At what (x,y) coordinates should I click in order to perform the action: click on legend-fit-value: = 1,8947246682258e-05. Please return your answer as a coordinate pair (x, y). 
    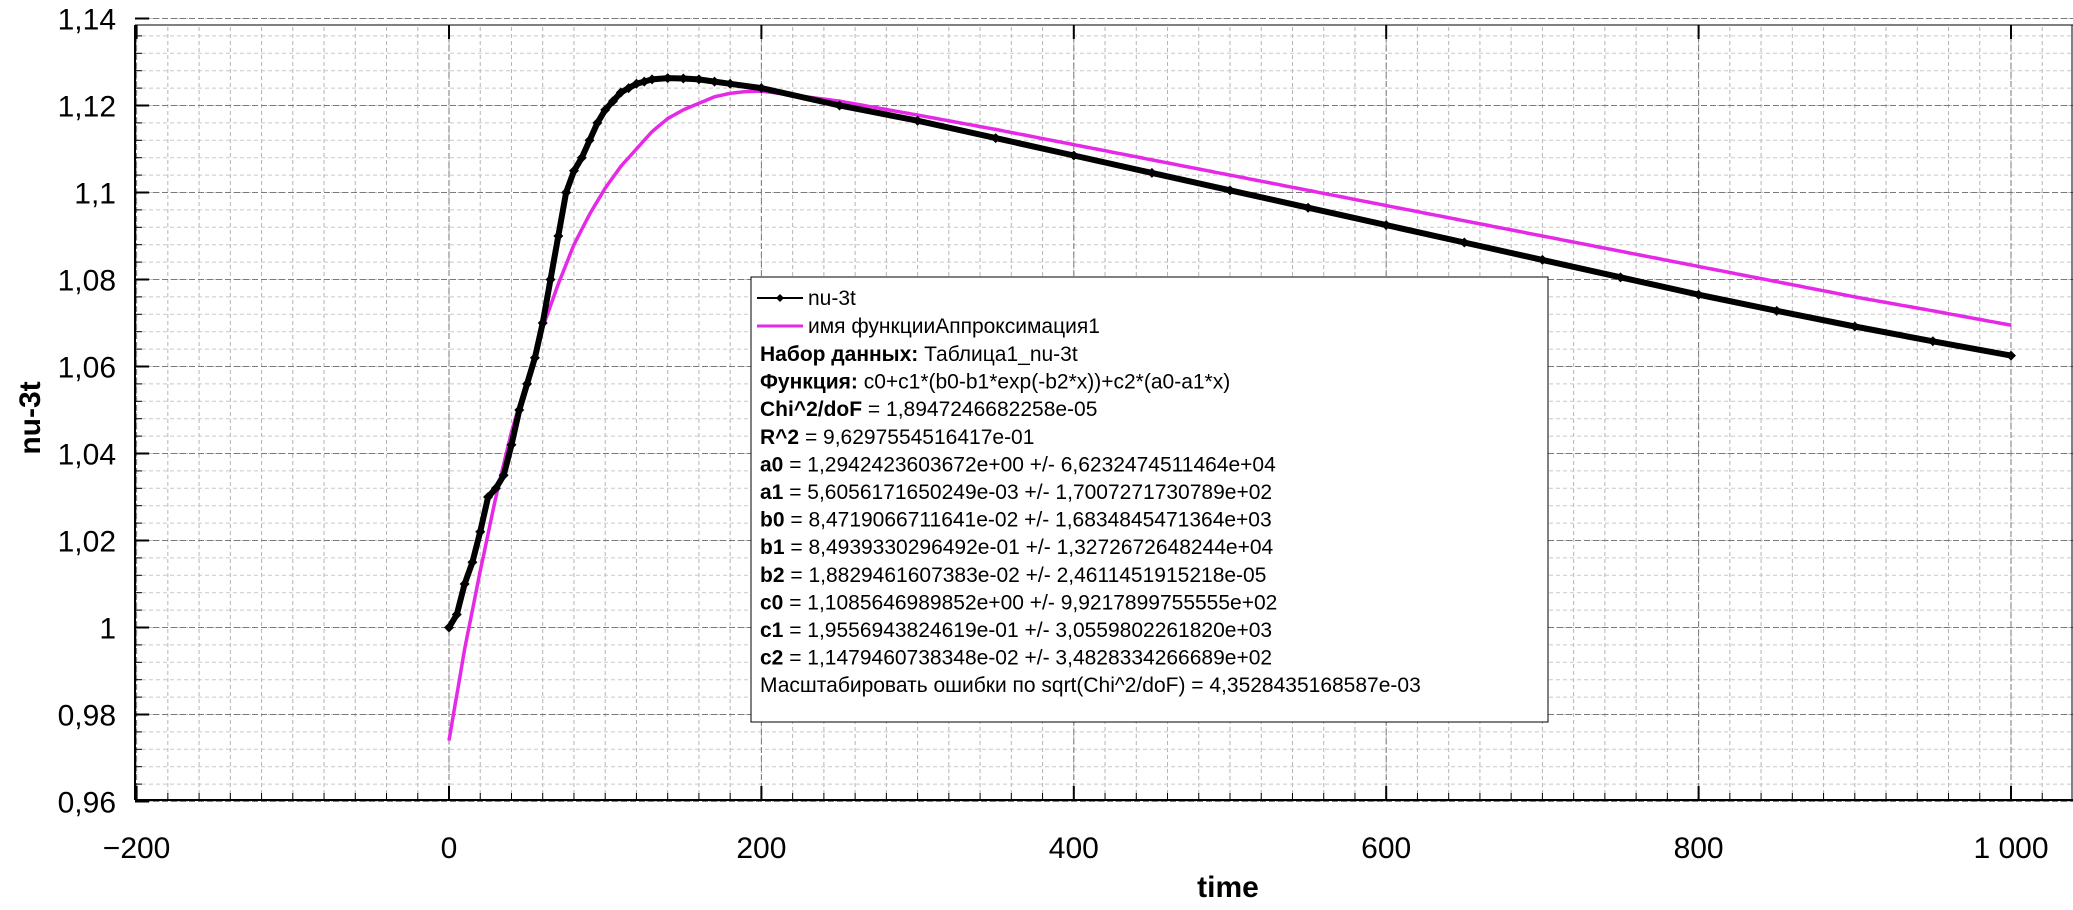
    Looking at the image, I should click on (979, 409).